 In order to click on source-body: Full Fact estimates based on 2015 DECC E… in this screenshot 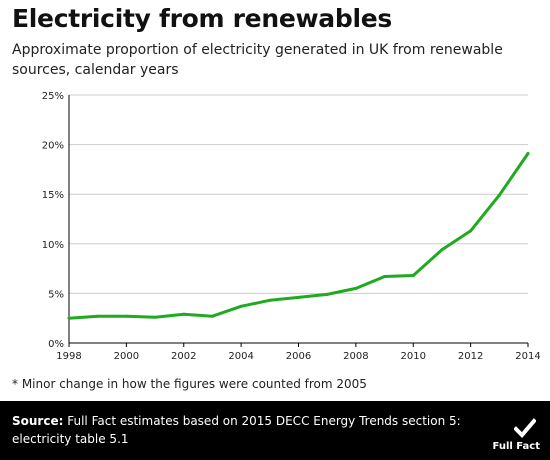, I will do `click(236, 430)`.